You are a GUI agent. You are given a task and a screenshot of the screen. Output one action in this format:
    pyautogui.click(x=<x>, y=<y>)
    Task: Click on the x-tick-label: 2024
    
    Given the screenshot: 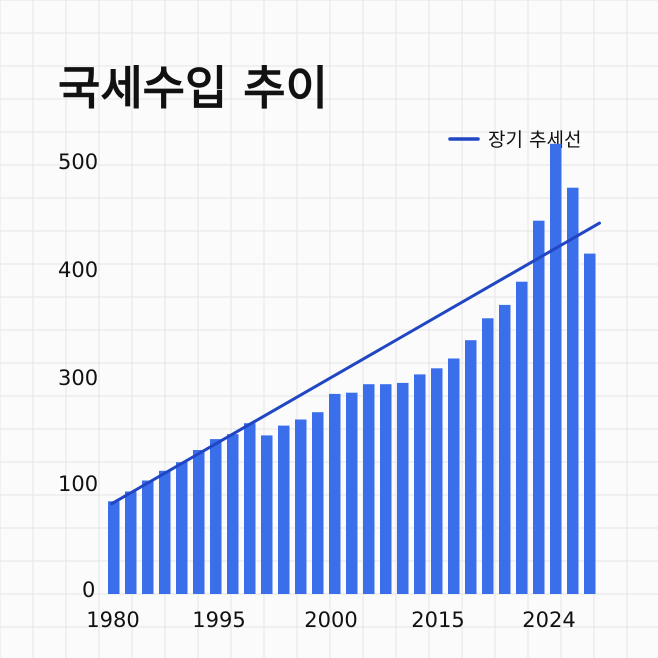 What is the action you would take?
    pyautogui.click(x=548, y=620)
    